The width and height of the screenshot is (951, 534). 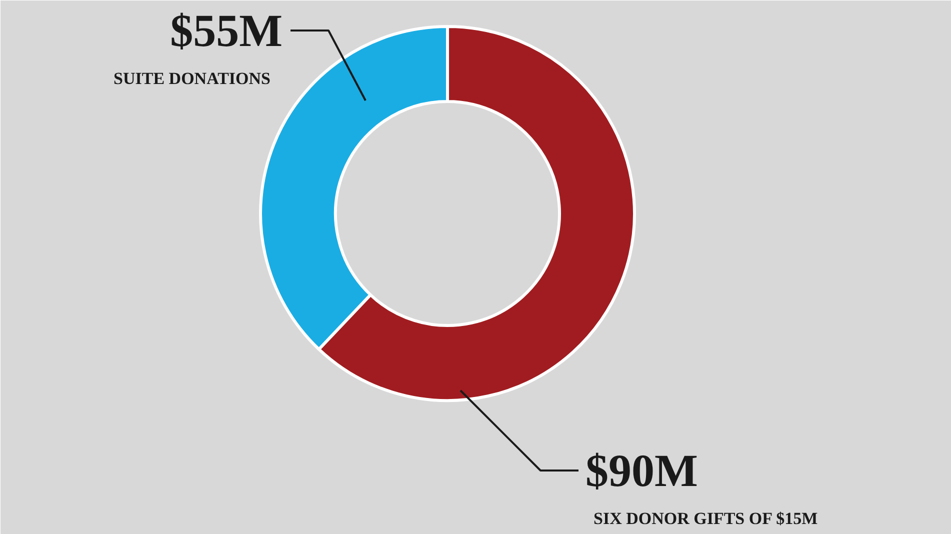 What do you see at coordinates (226, 30) in the screenshot?
I see `data-label: $55M` at bounding box center [226, 30].